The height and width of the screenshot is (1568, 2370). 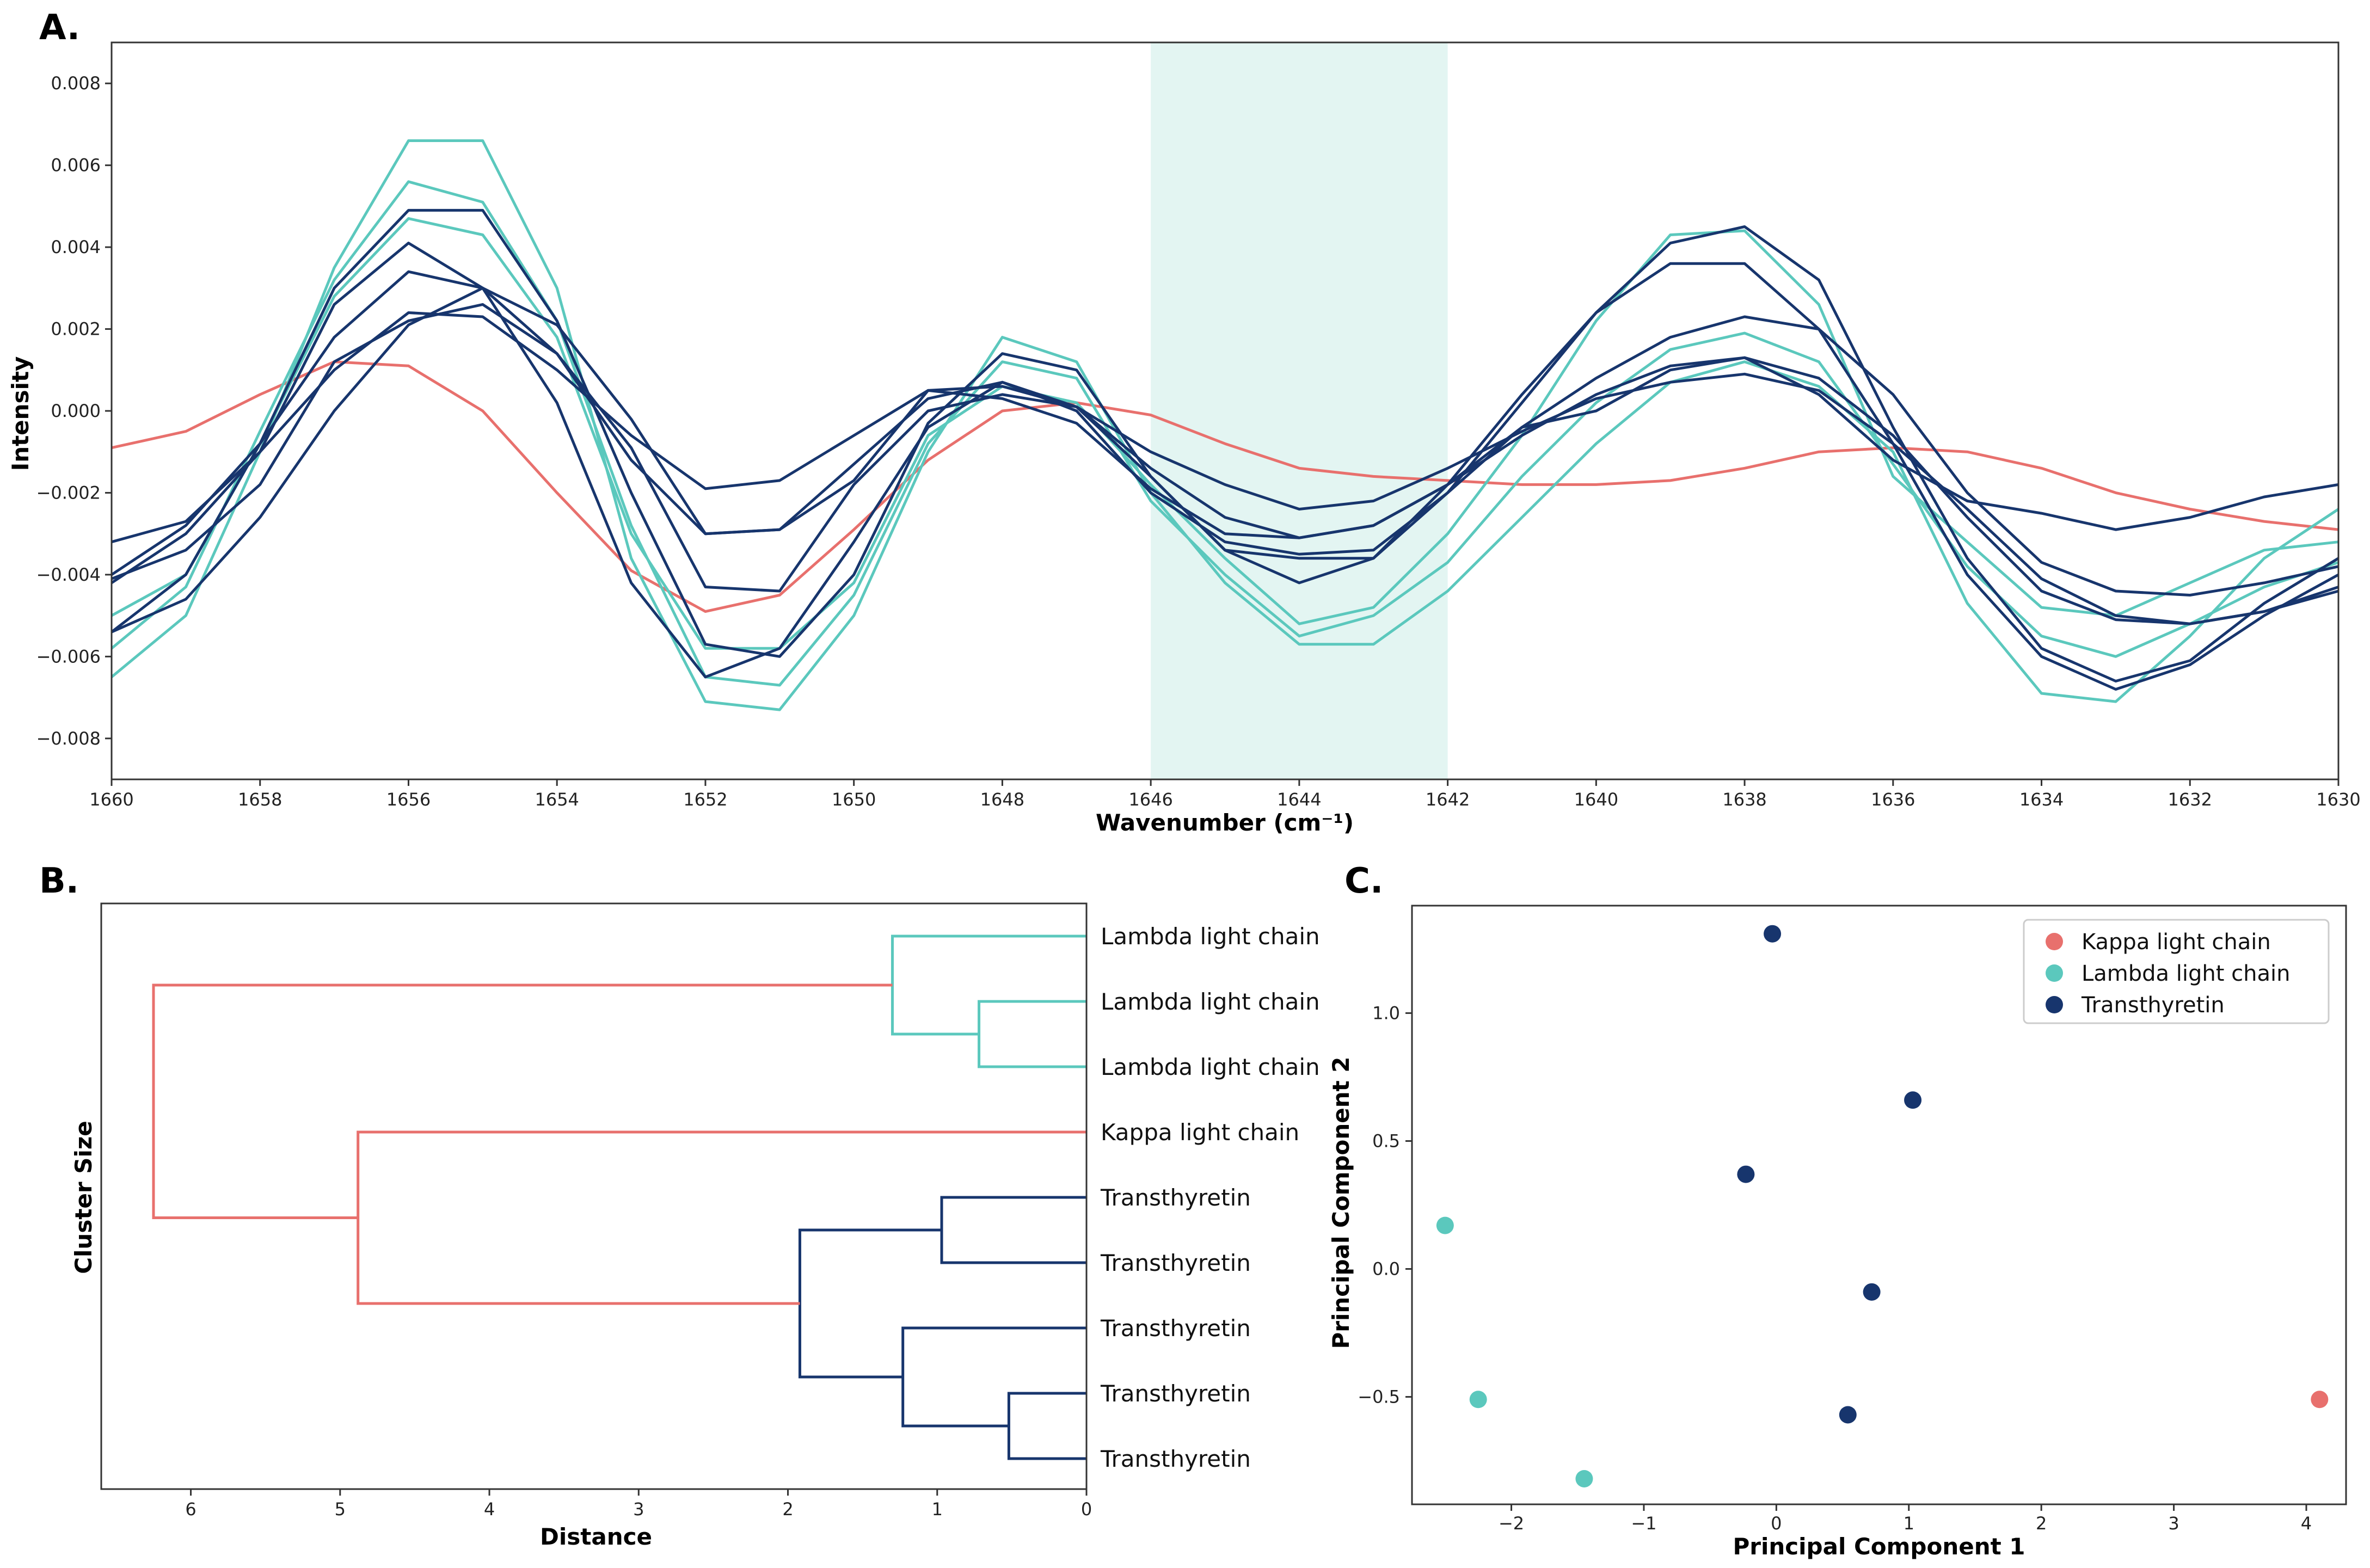 What do you see at coordinates (2153, 1005) in the screenshot?
I see `legend-label: Transthyretin` at bounding box center [2153, 1005].